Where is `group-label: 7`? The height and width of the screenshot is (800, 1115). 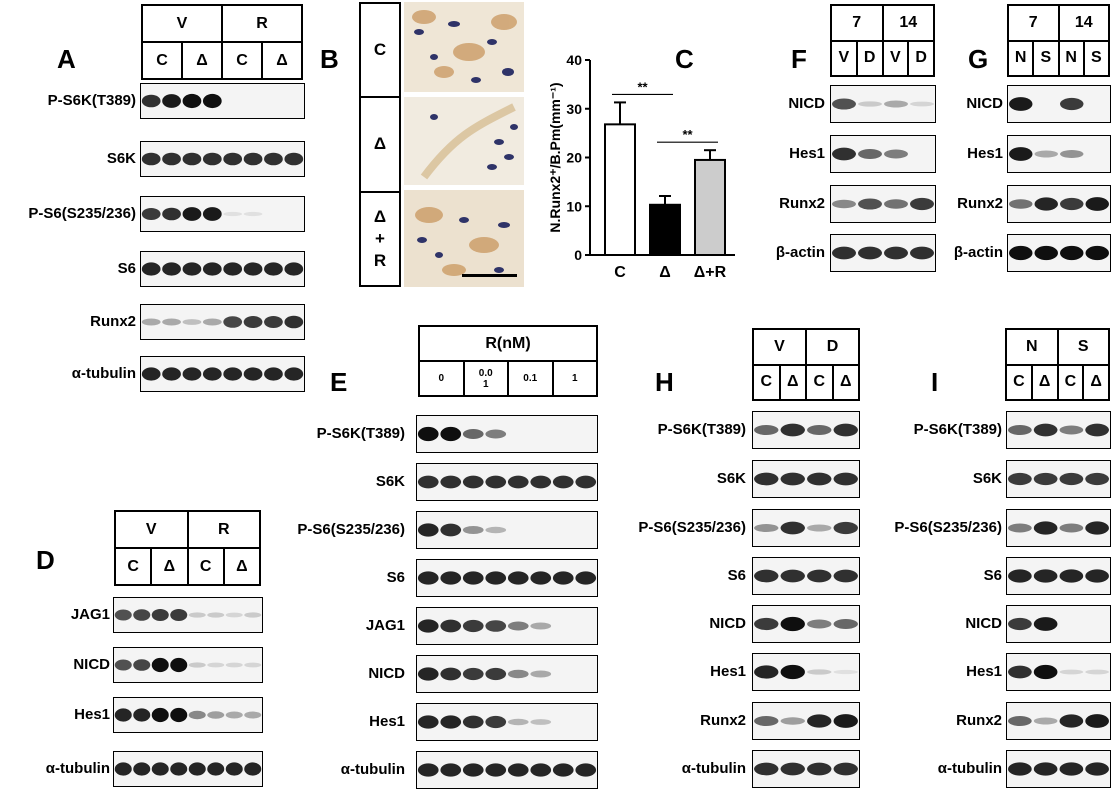 group-label: 7 is located at coordinates (857, 22).